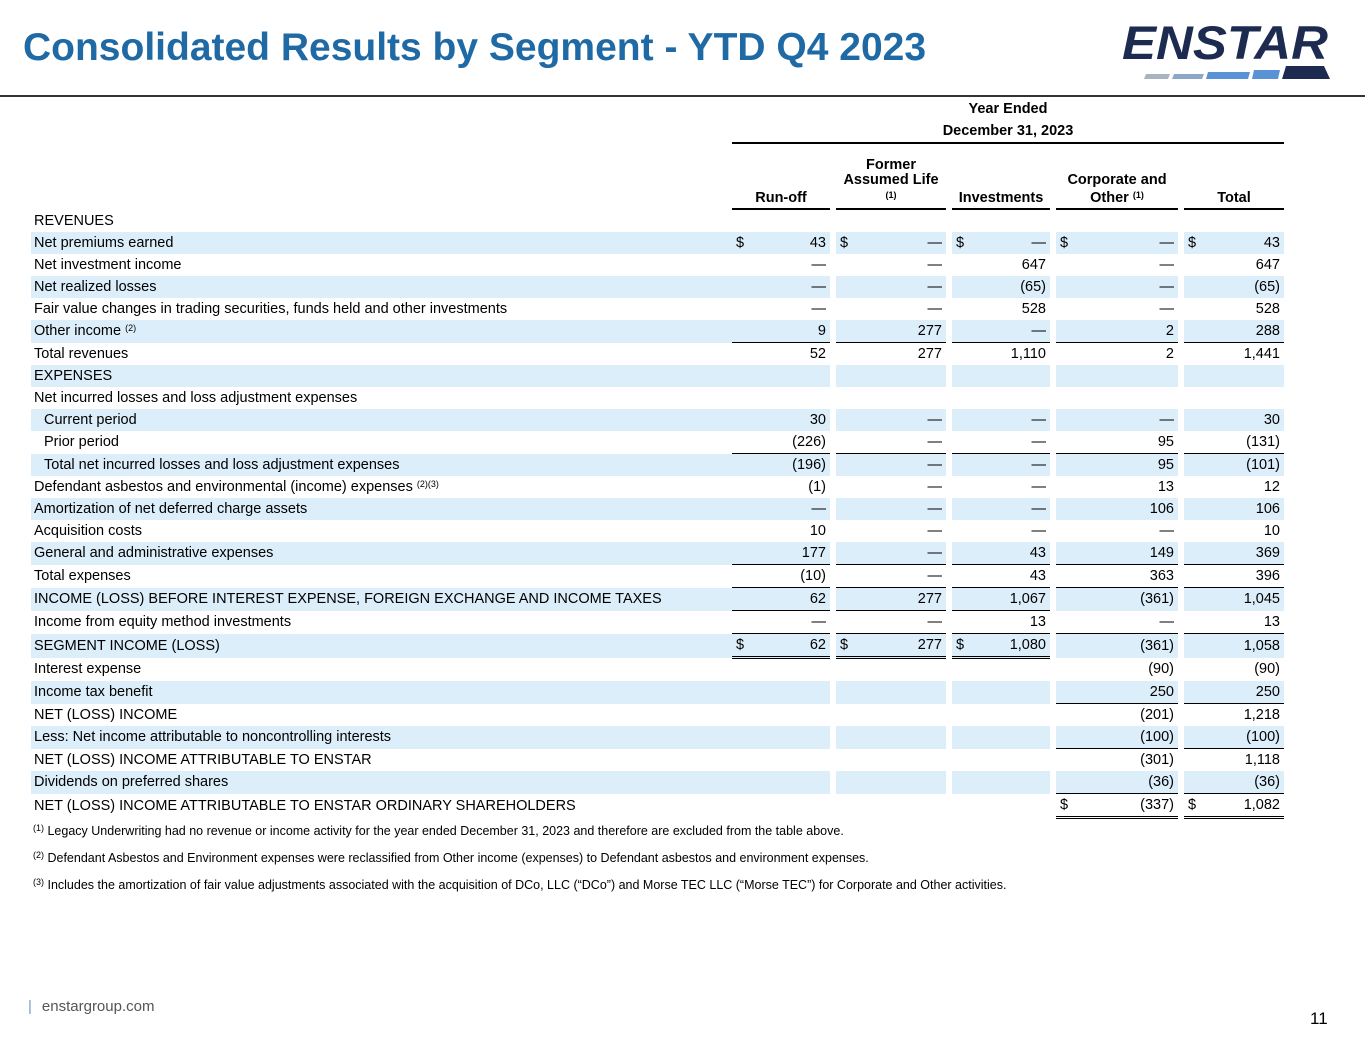 This screenshot has height=1055, width=1365. Describe the element at coordinates (81, 353) in the screenshot. I see `row-label: Total revenues` at that location.